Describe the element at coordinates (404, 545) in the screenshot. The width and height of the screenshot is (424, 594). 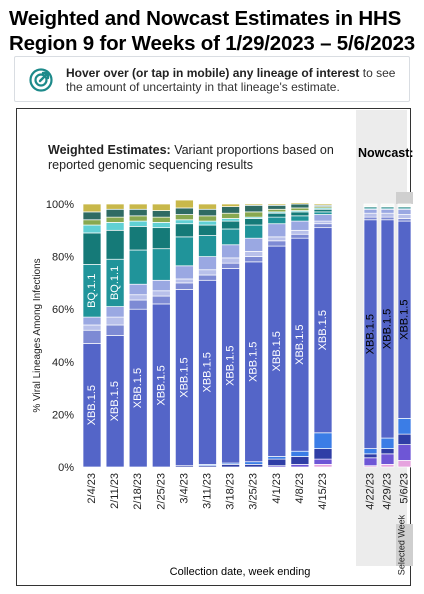
I see `selected-week-marker` at that location.